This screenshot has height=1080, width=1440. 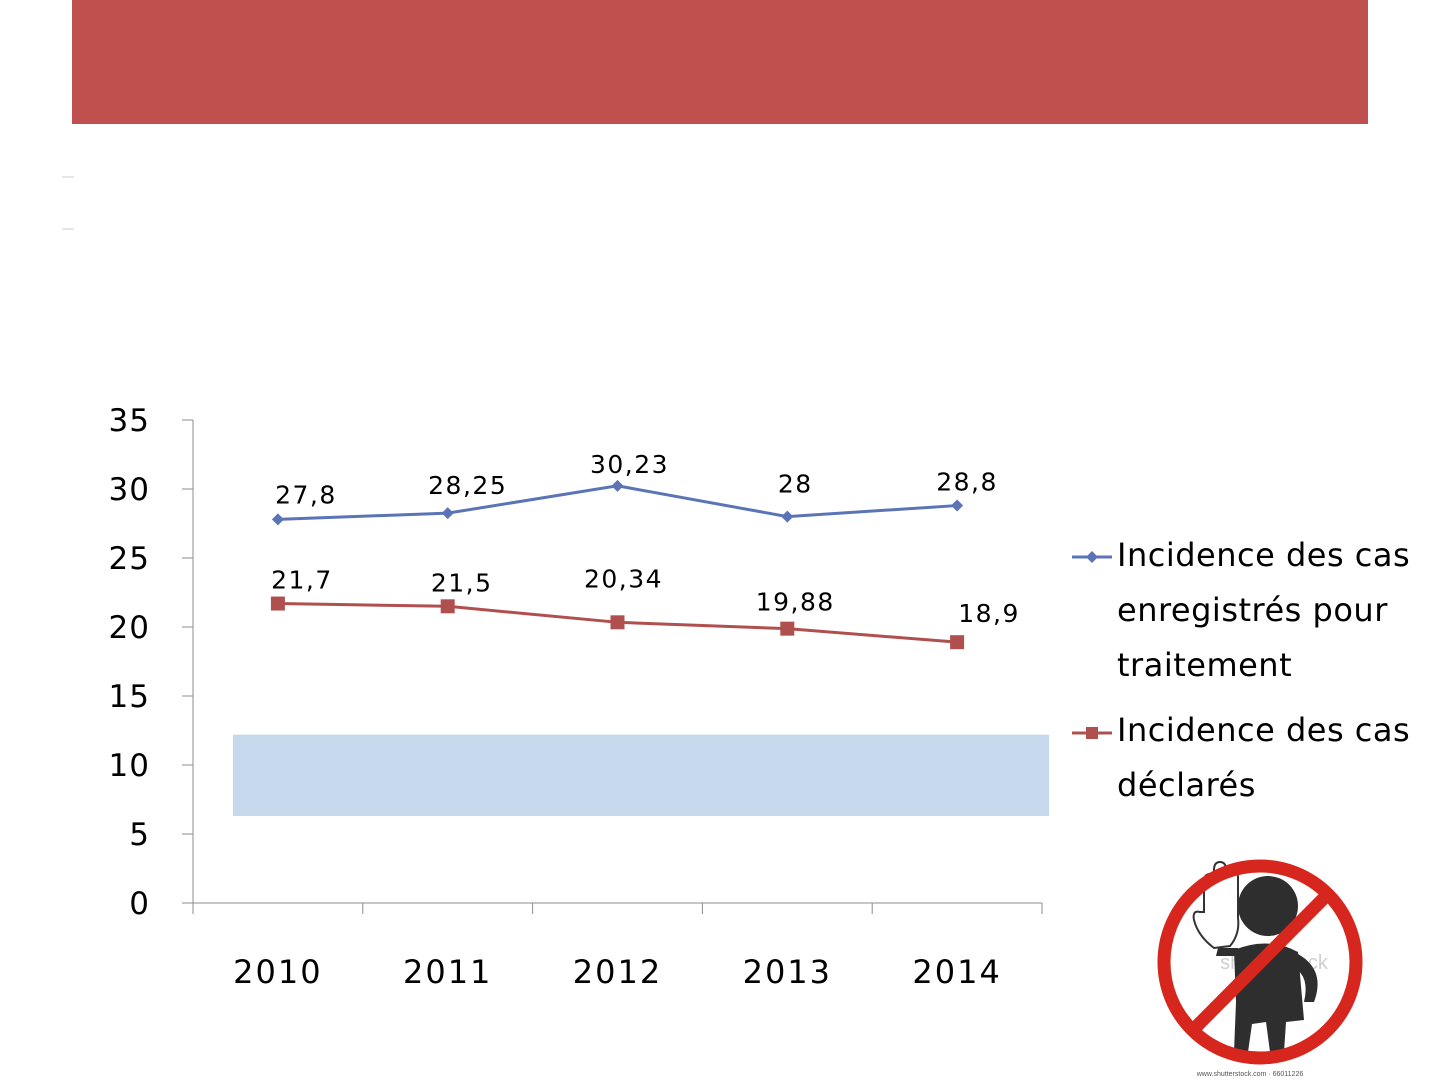 I want to click on title-bar, so click(x=720, y=62).